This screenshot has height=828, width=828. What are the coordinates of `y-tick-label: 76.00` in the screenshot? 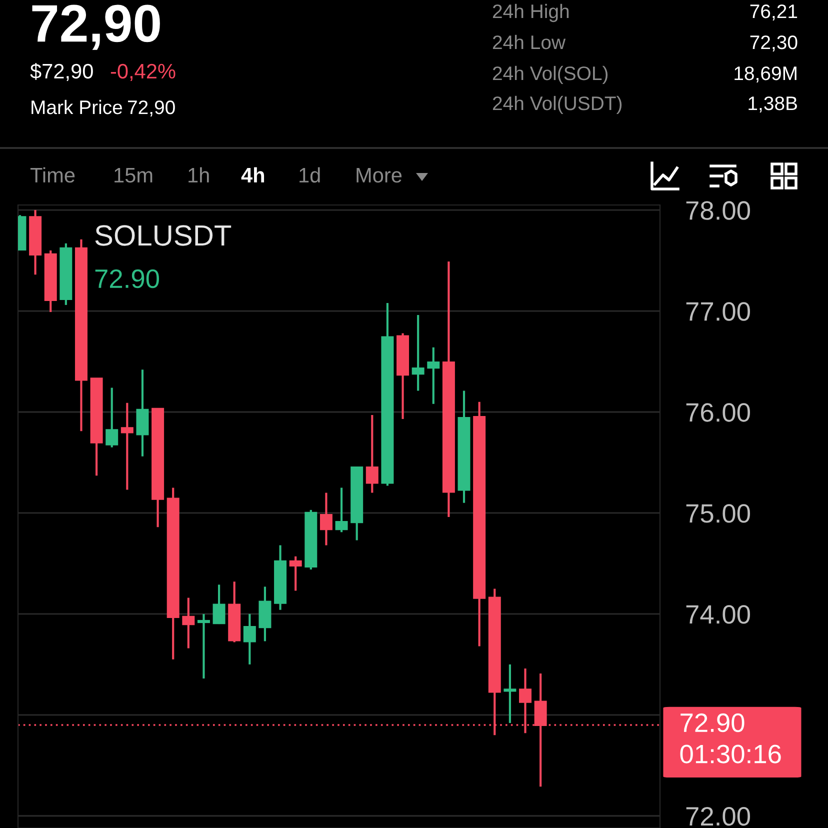 It's located at (718, 412).